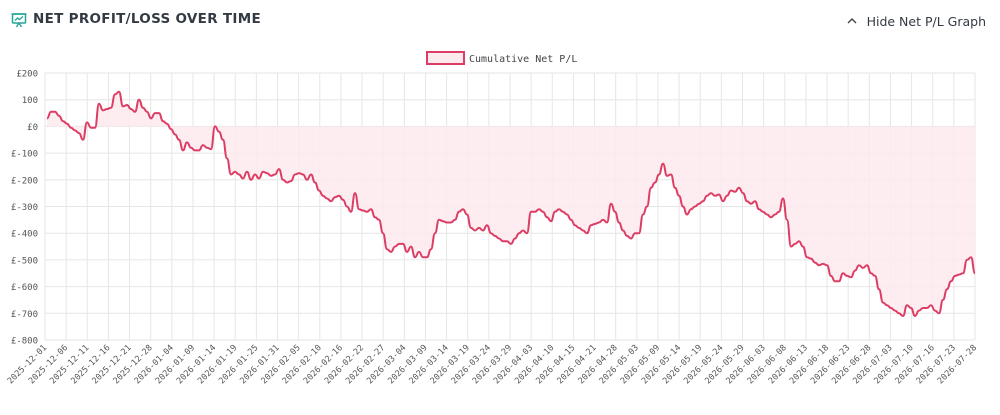 This screenshot has height=415, width=1000. What do you see at coordinates (24, 261) in the screenshot?
I see `y-tick-label: £-500` at bounding box center [24, 261].